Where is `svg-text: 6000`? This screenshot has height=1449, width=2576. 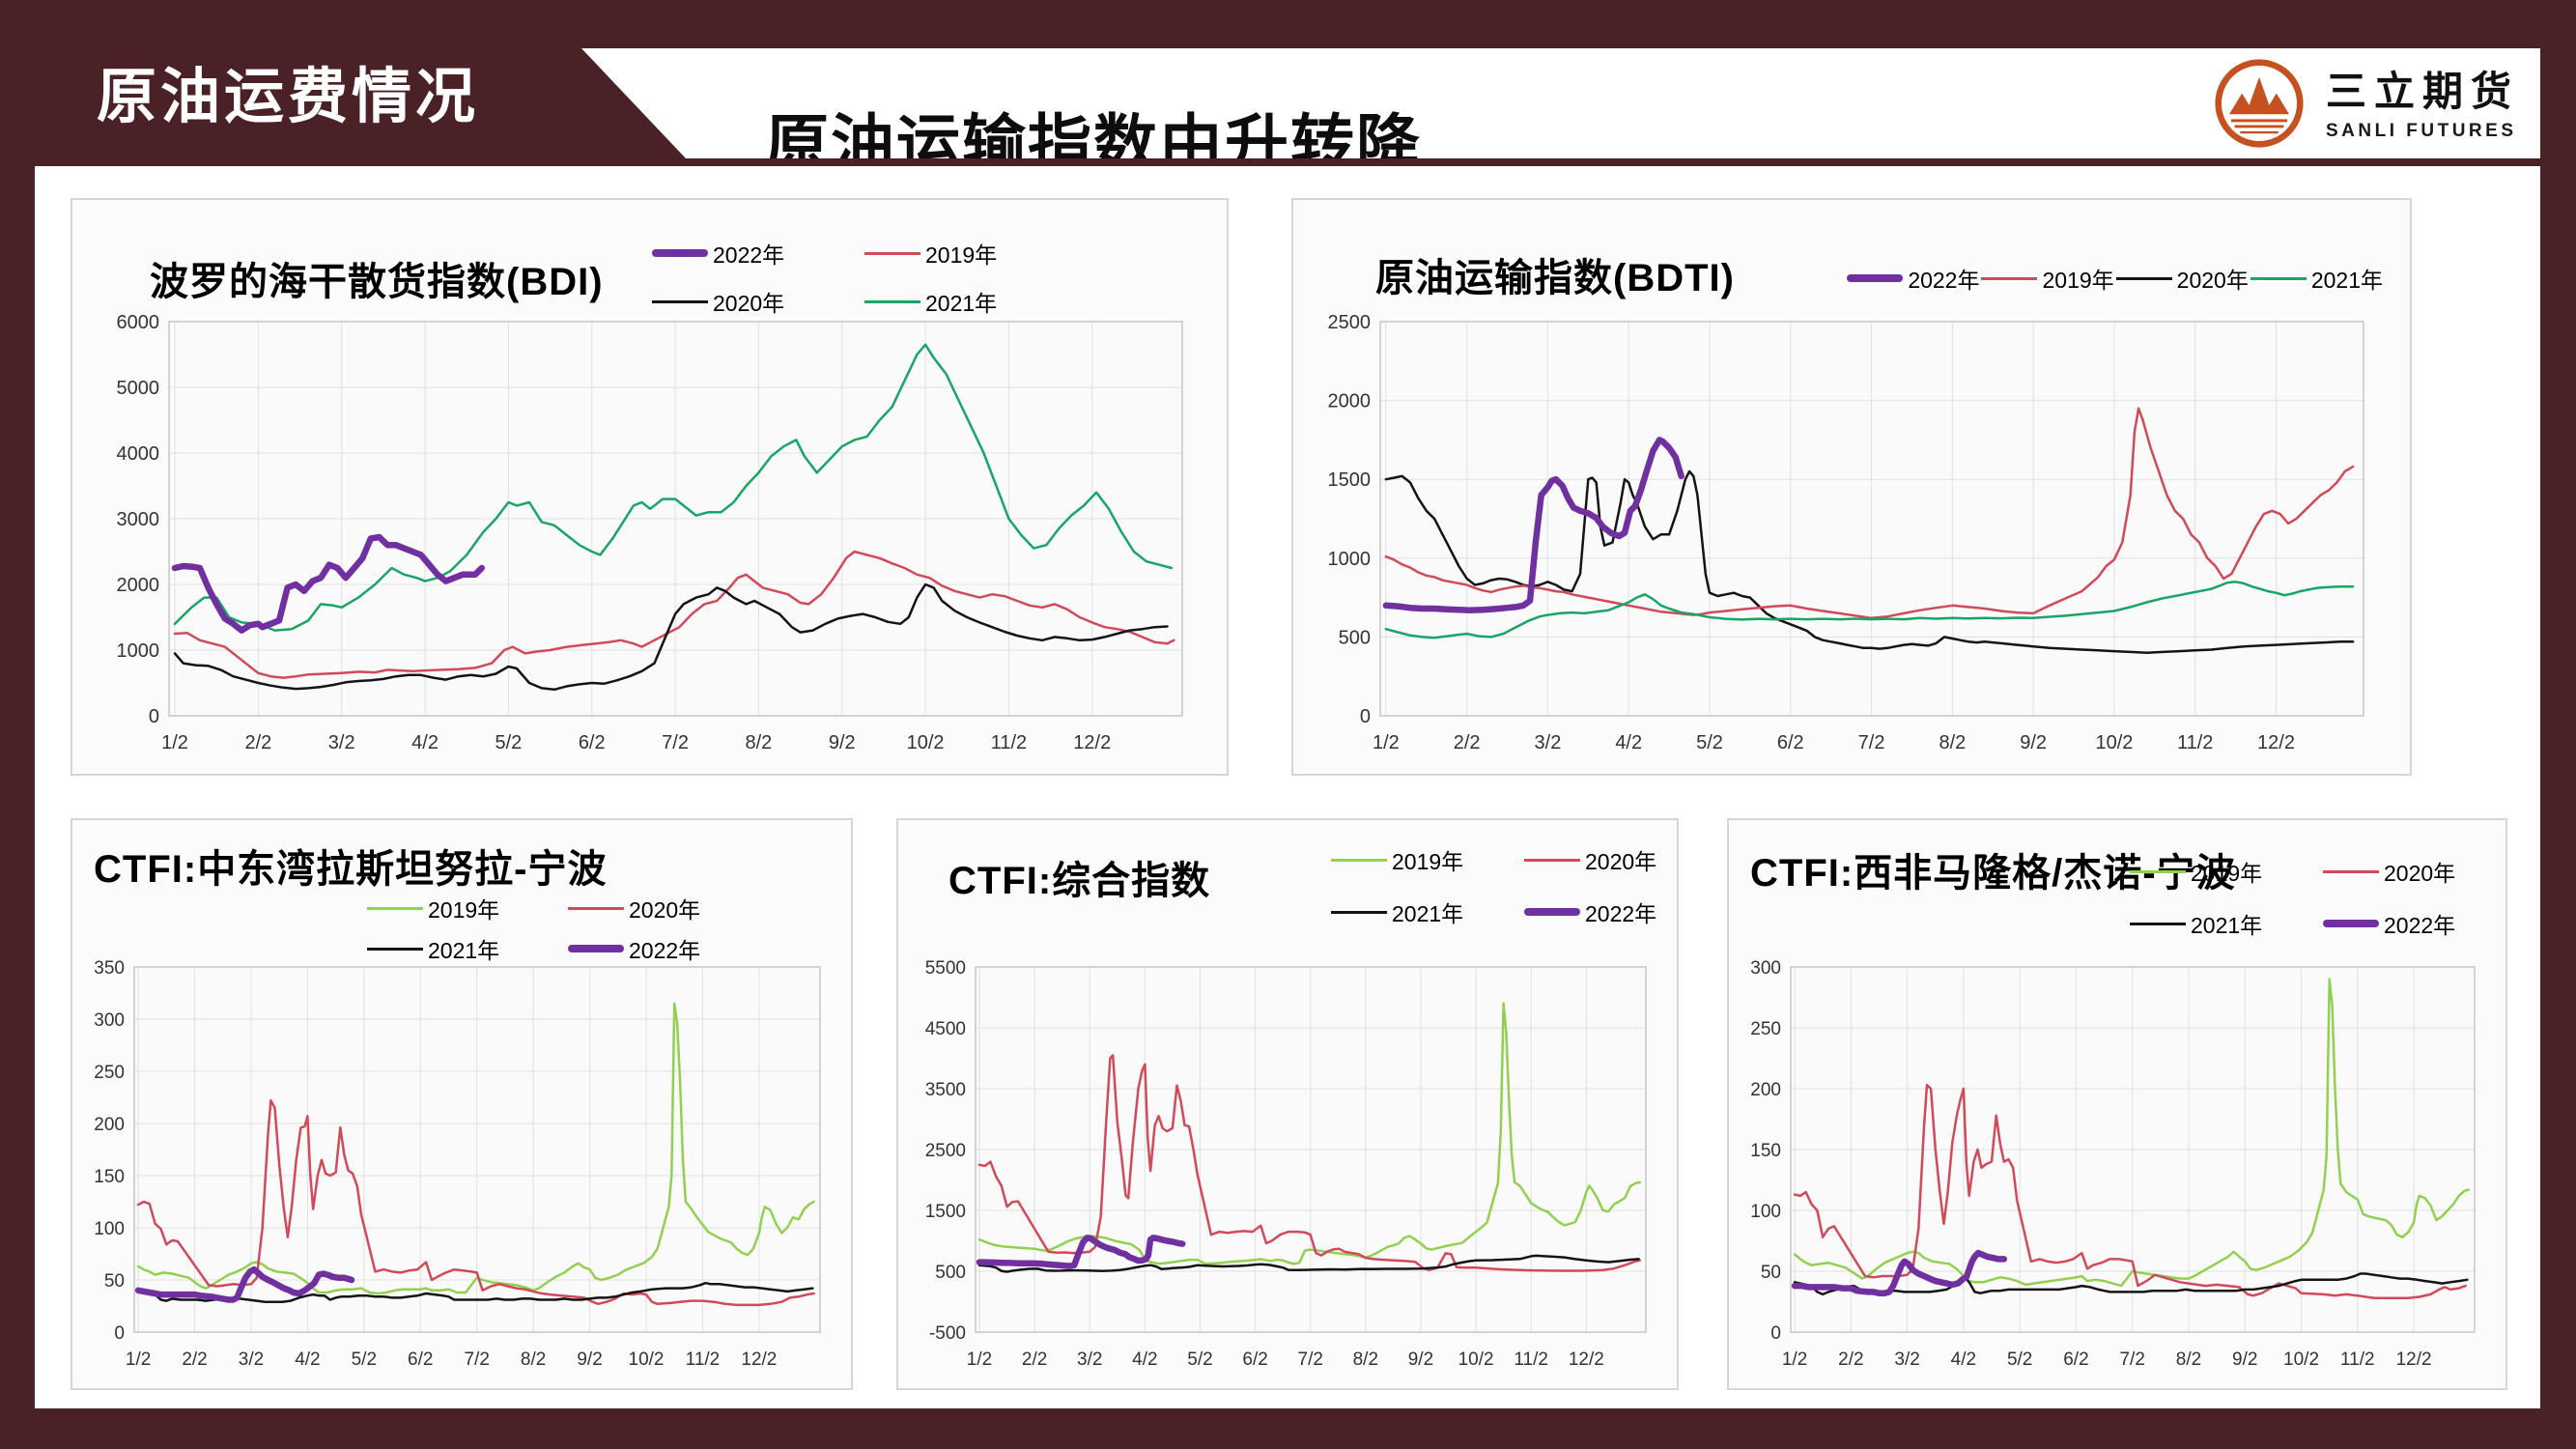 svg-text: 6000 is located at coordinates (138, 322).